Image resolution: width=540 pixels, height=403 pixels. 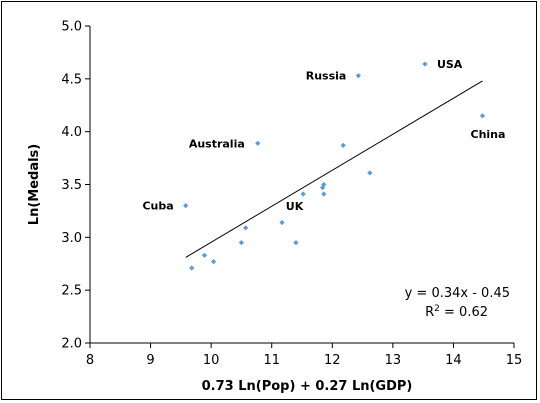 What do you see at coordinates (71, 185) in the screenshot?
I see `y-tick-label: 3.5` at bounding box center [71, 185].